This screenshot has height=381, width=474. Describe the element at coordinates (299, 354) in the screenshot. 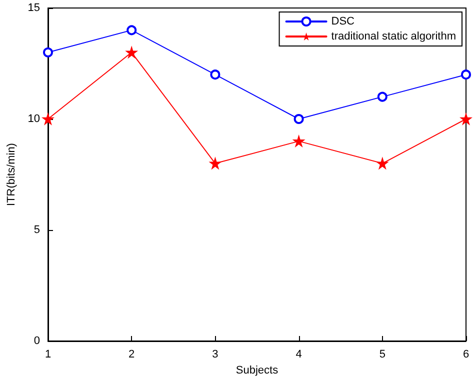

I see `x-tick-label: 4` at that location.